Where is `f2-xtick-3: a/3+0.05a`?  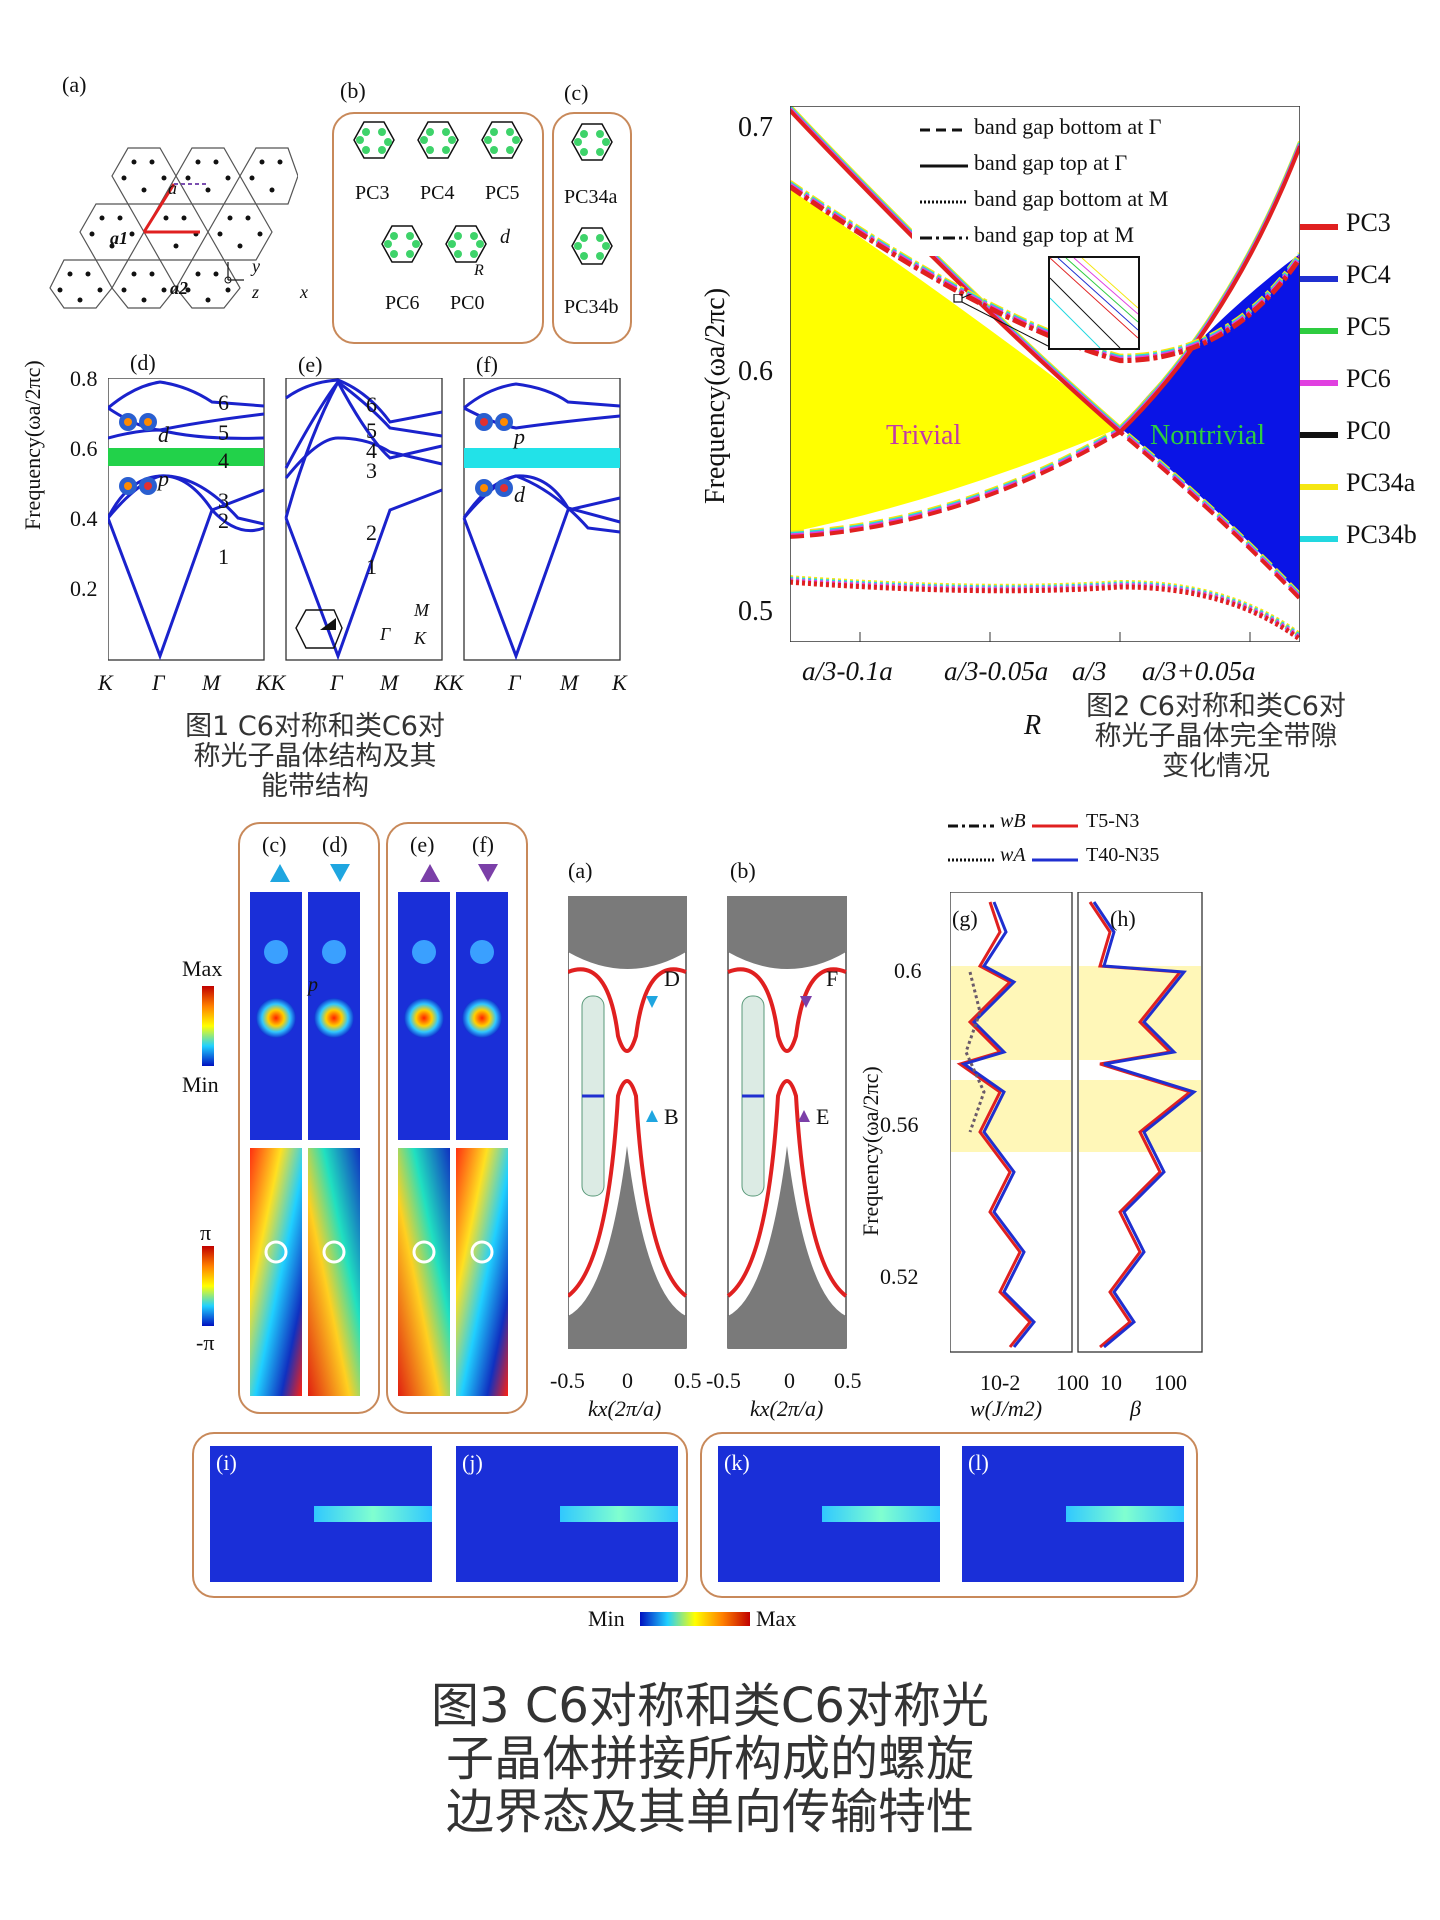
f2-xtick-3: a/3+0.05a is located at coordinates (1199, 671).